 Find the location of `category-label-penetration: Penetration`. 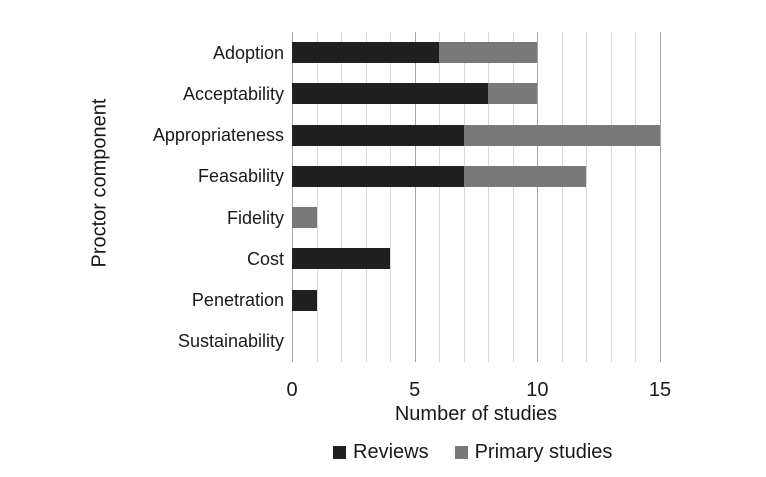

category-label-penetration: Penetration is located at coordinates (237, 300).